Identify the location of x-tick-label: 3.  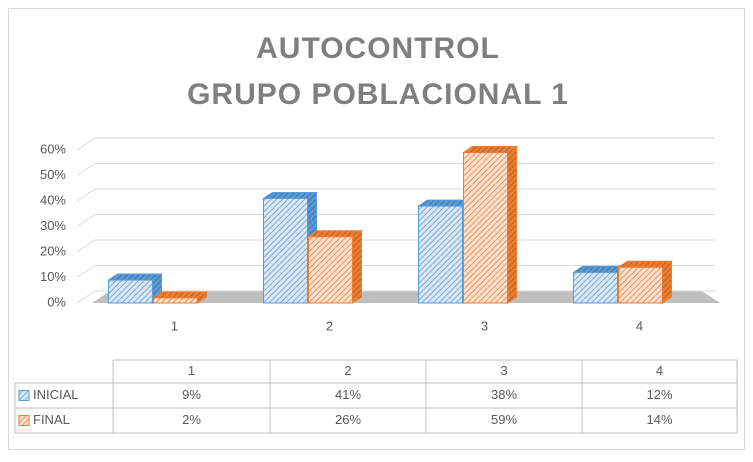
(484, 325).